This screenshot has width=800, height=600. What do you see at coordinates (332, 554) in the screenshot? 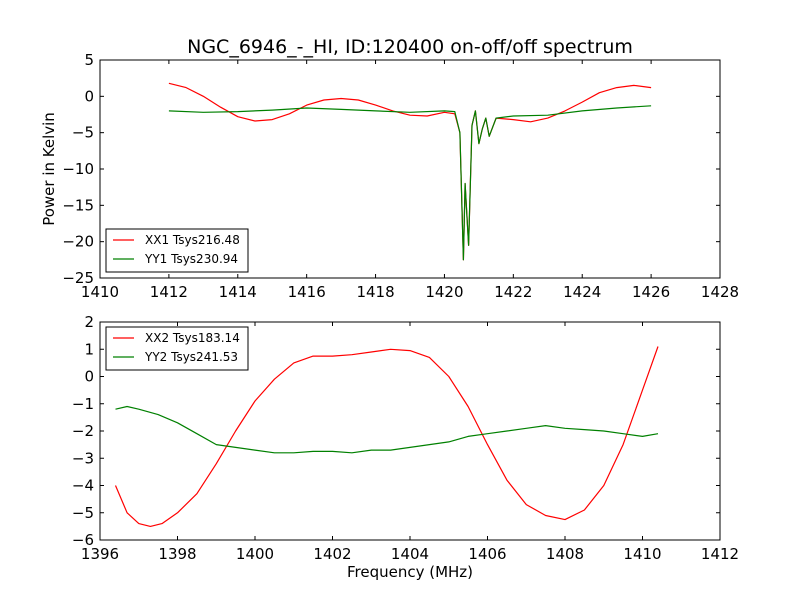
I see `x-tick-label: 1402` at bounding box center [332, 554].